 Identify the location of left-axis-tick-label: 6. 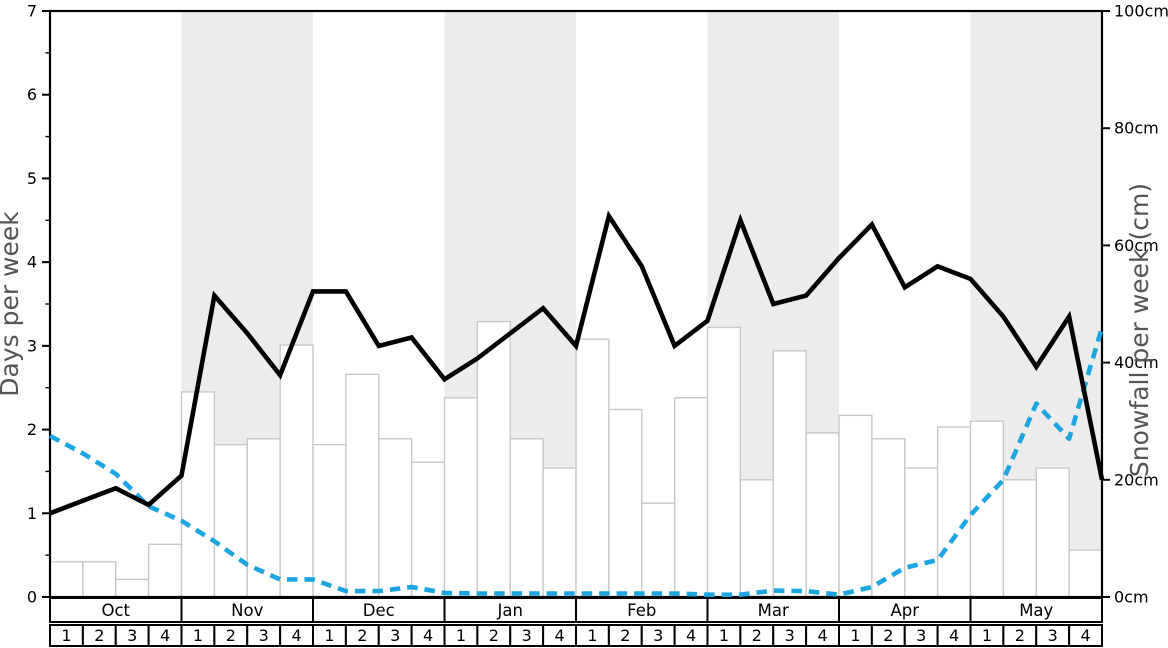
(32, 94).